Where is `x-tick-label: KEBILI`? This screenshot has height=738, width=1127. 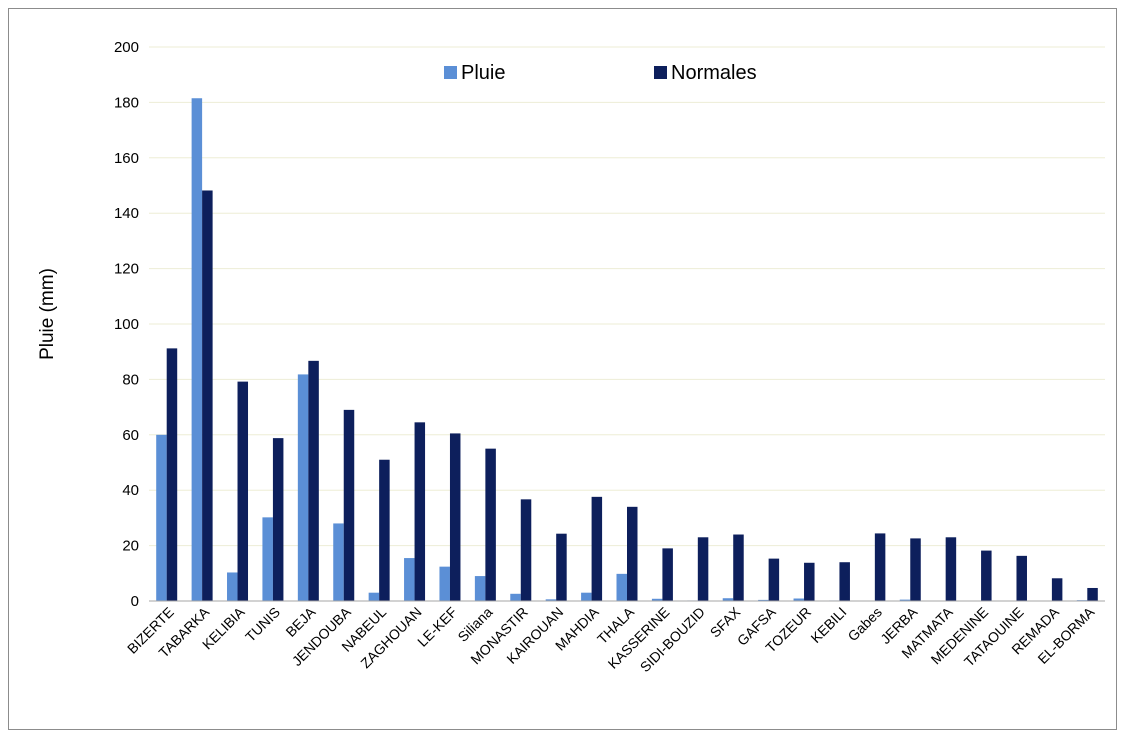
x-tick-label: KEBILI is located at coordinates (828, 625).